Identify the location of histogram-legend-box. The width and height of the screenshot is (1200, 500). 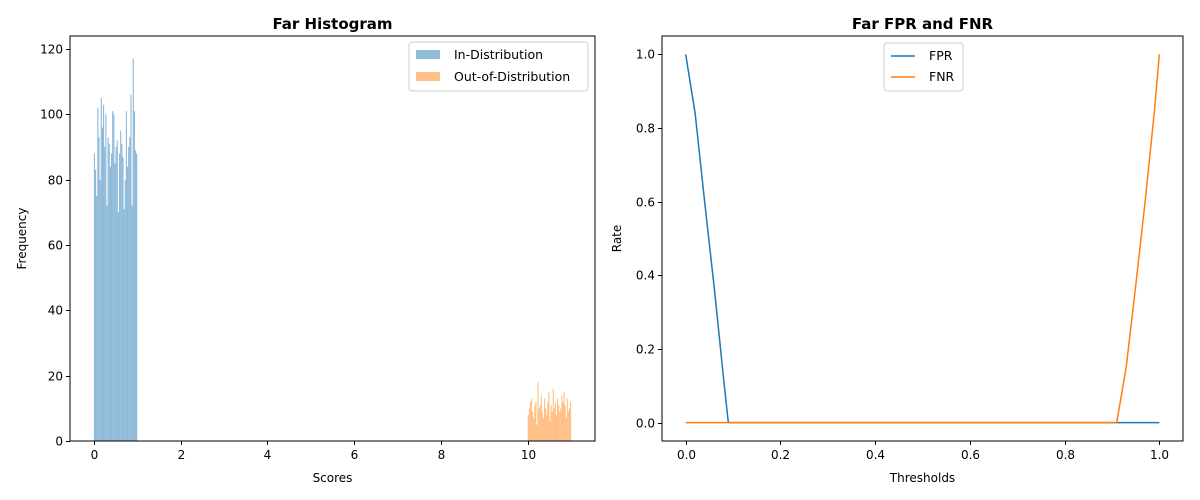
(498, 66).